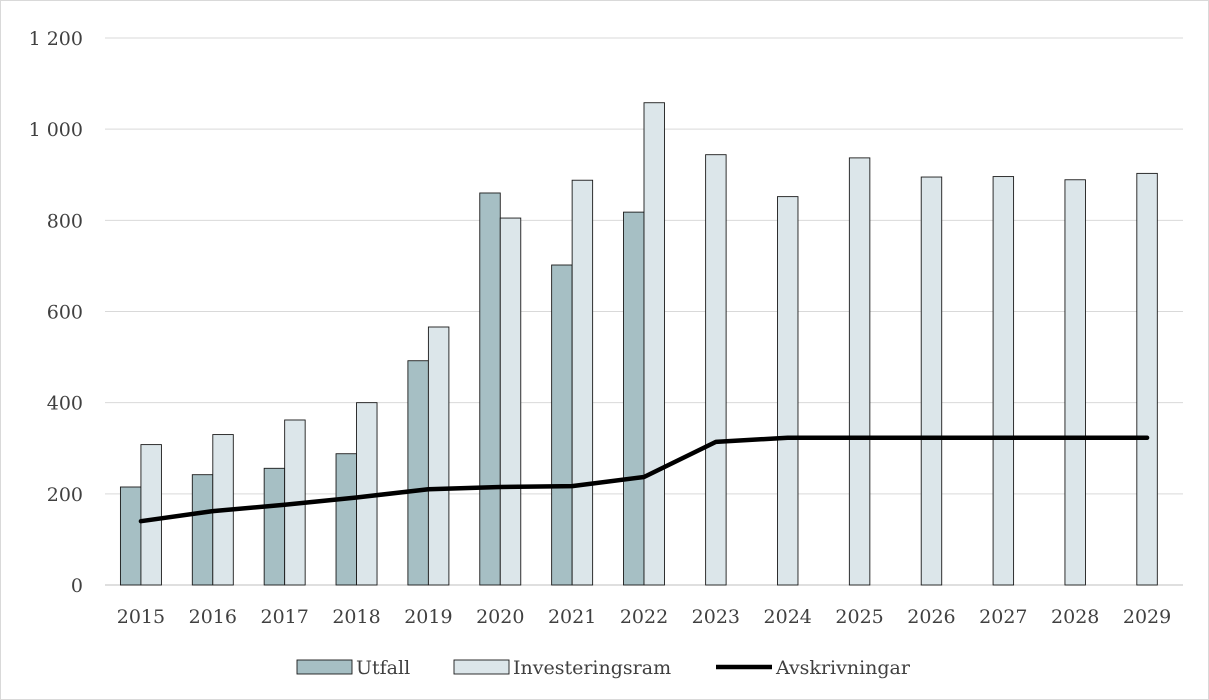 This screenshot has width=1209, height=700. What do you see at coordinates (438, 456) in the screenshot?
I see `bar-investeringsram-2019` at bounding box center [438, 456].